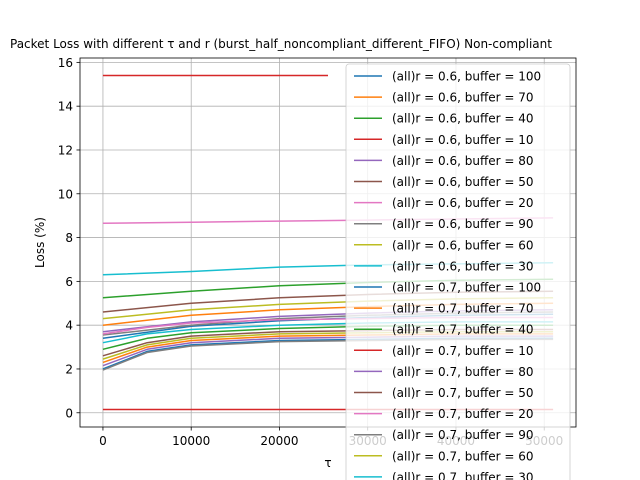 The image size is (640, 480). What do you see at coordinates (462, 161) in the screenshot?
I see `legend-label: (all)r = 0.6, buffer = 80` at bounding box center [462, 161].